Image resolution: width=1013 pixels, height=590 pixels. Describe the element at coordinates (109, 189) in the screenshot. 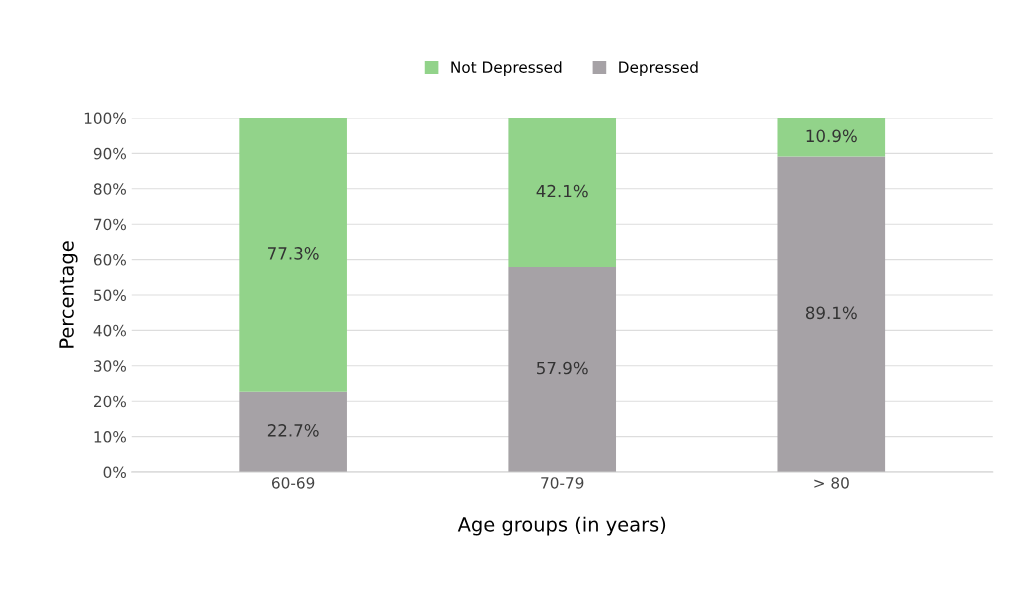

I see `y-tick-label: 80%` at that location.